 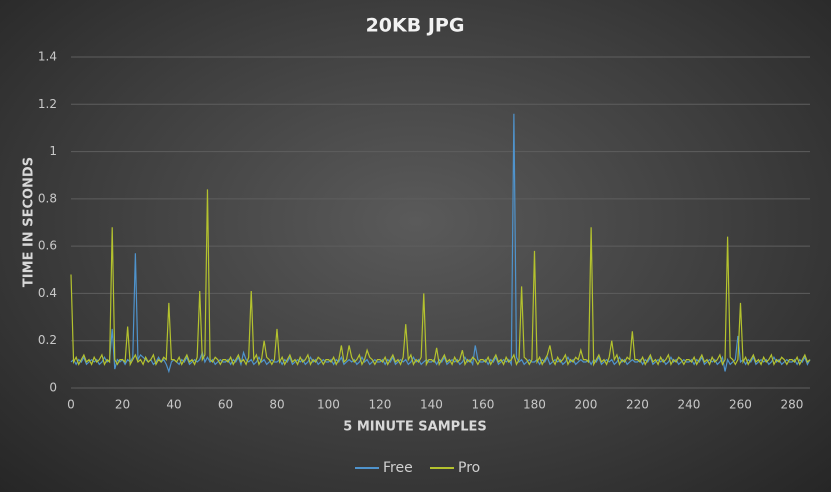 What do you see at coordinates (47, 293) in the screenshot?
I see `y-tick-label: 0.4` at bounding box center [47, 293].